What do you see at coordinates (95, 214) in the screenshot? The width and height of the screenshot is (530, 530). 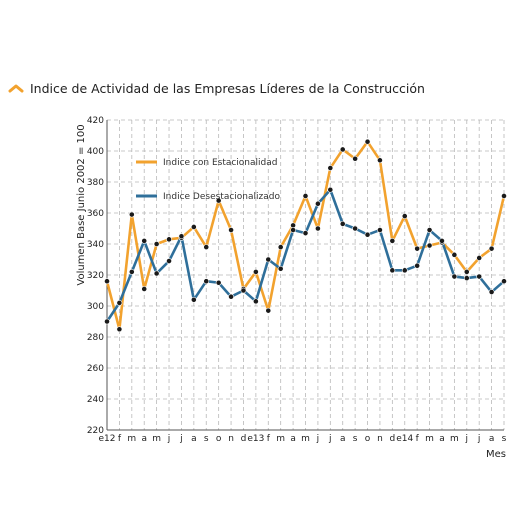 I see `y-tick-label: 360` at bounding box center [95, 214].